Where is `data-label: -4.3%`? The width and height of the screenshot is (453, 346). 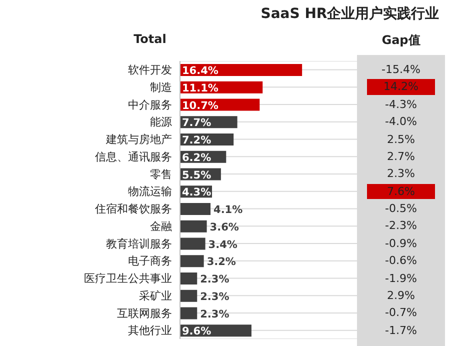
data-label: -4.3% is located at coordinates (401, 104).